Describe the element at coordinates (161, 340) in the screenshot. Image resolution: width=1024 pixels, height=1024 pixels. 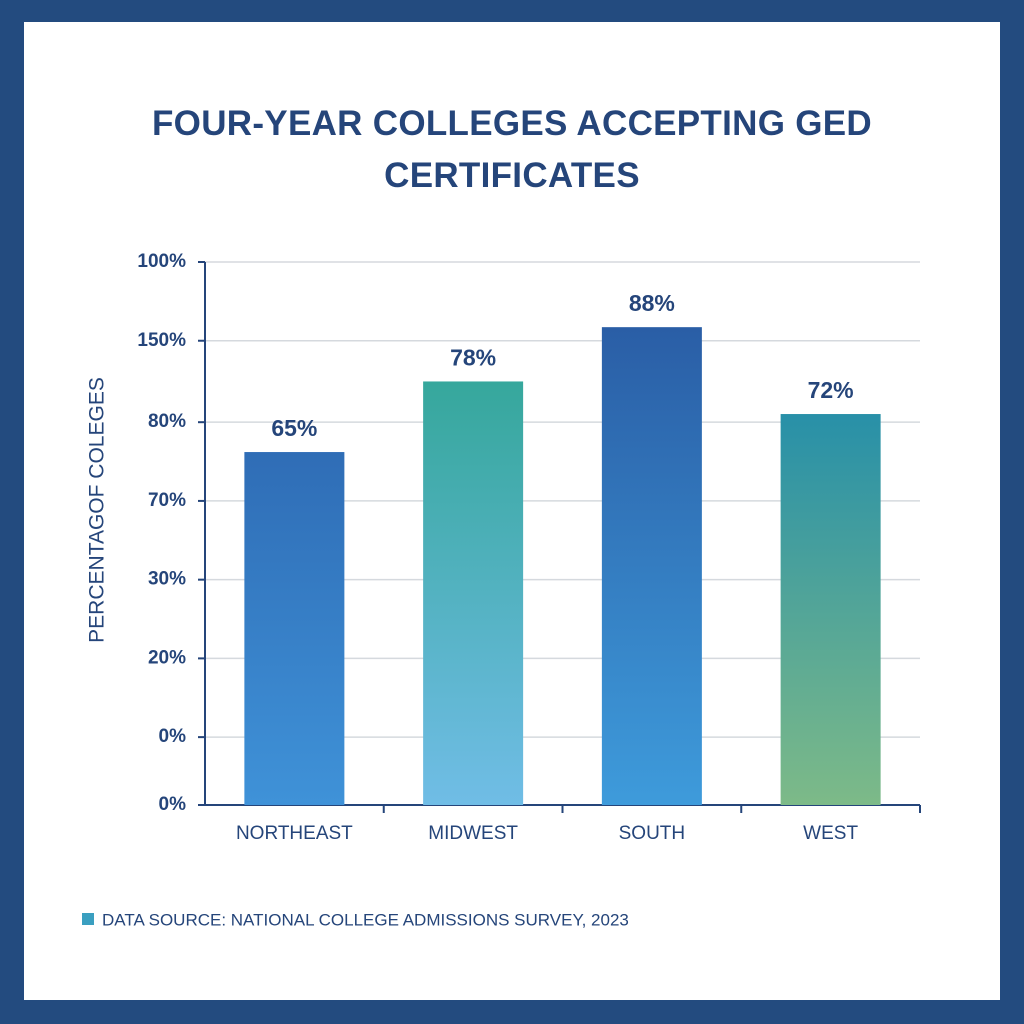
I see `y-tick-label: 150%` at that location.